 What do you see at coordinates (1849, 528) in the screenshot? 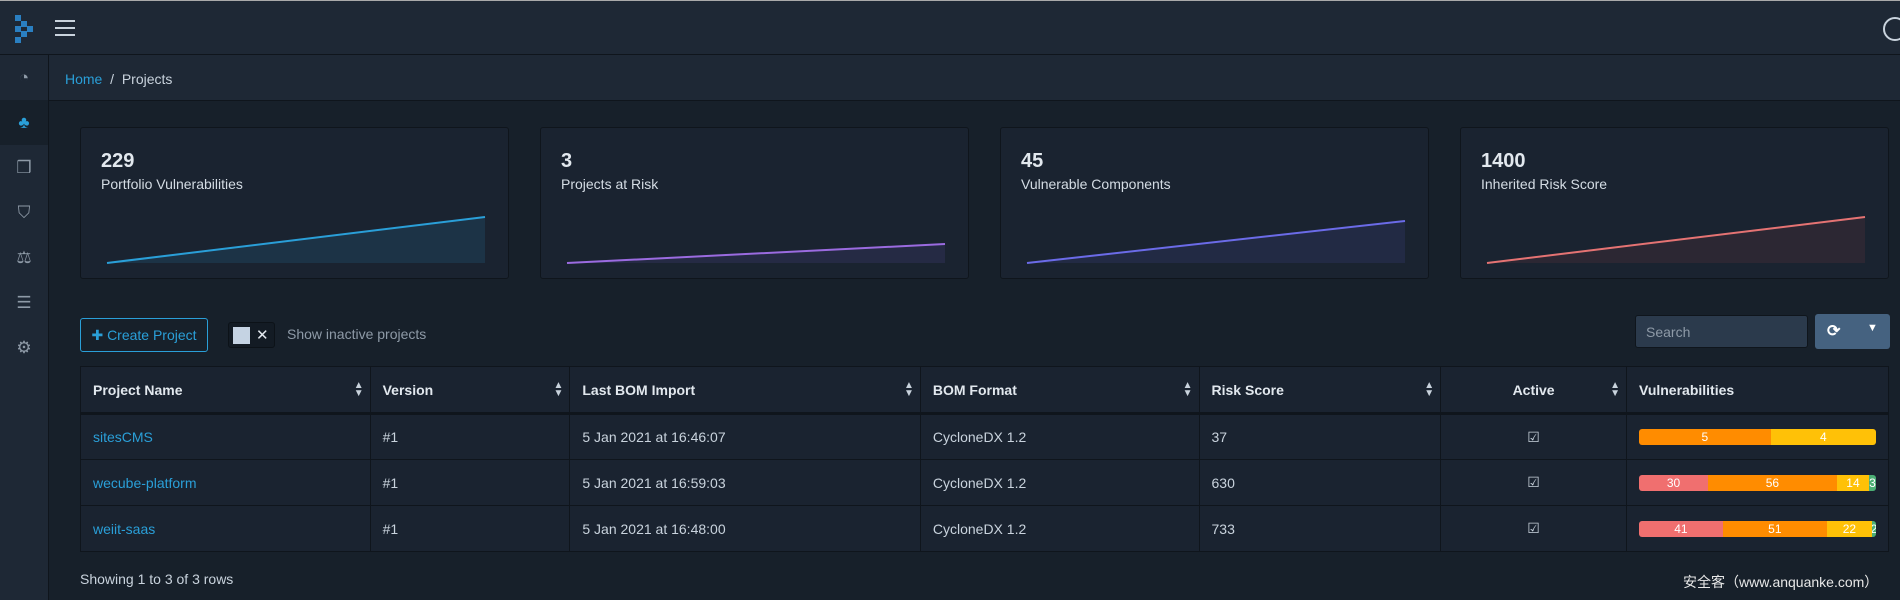
I see `vulnerability-segment: 22` at bounding box center [1849, 528].